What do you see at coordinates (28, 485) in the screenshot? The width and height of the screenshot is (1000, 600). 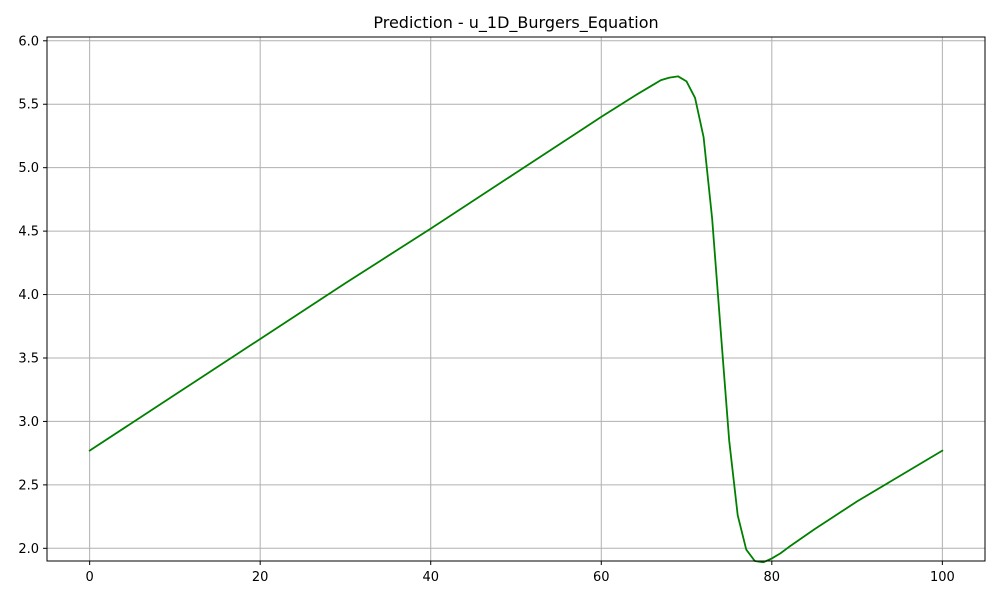 I see `y-tick-label: 2.5` at bounding box center [28, 485].